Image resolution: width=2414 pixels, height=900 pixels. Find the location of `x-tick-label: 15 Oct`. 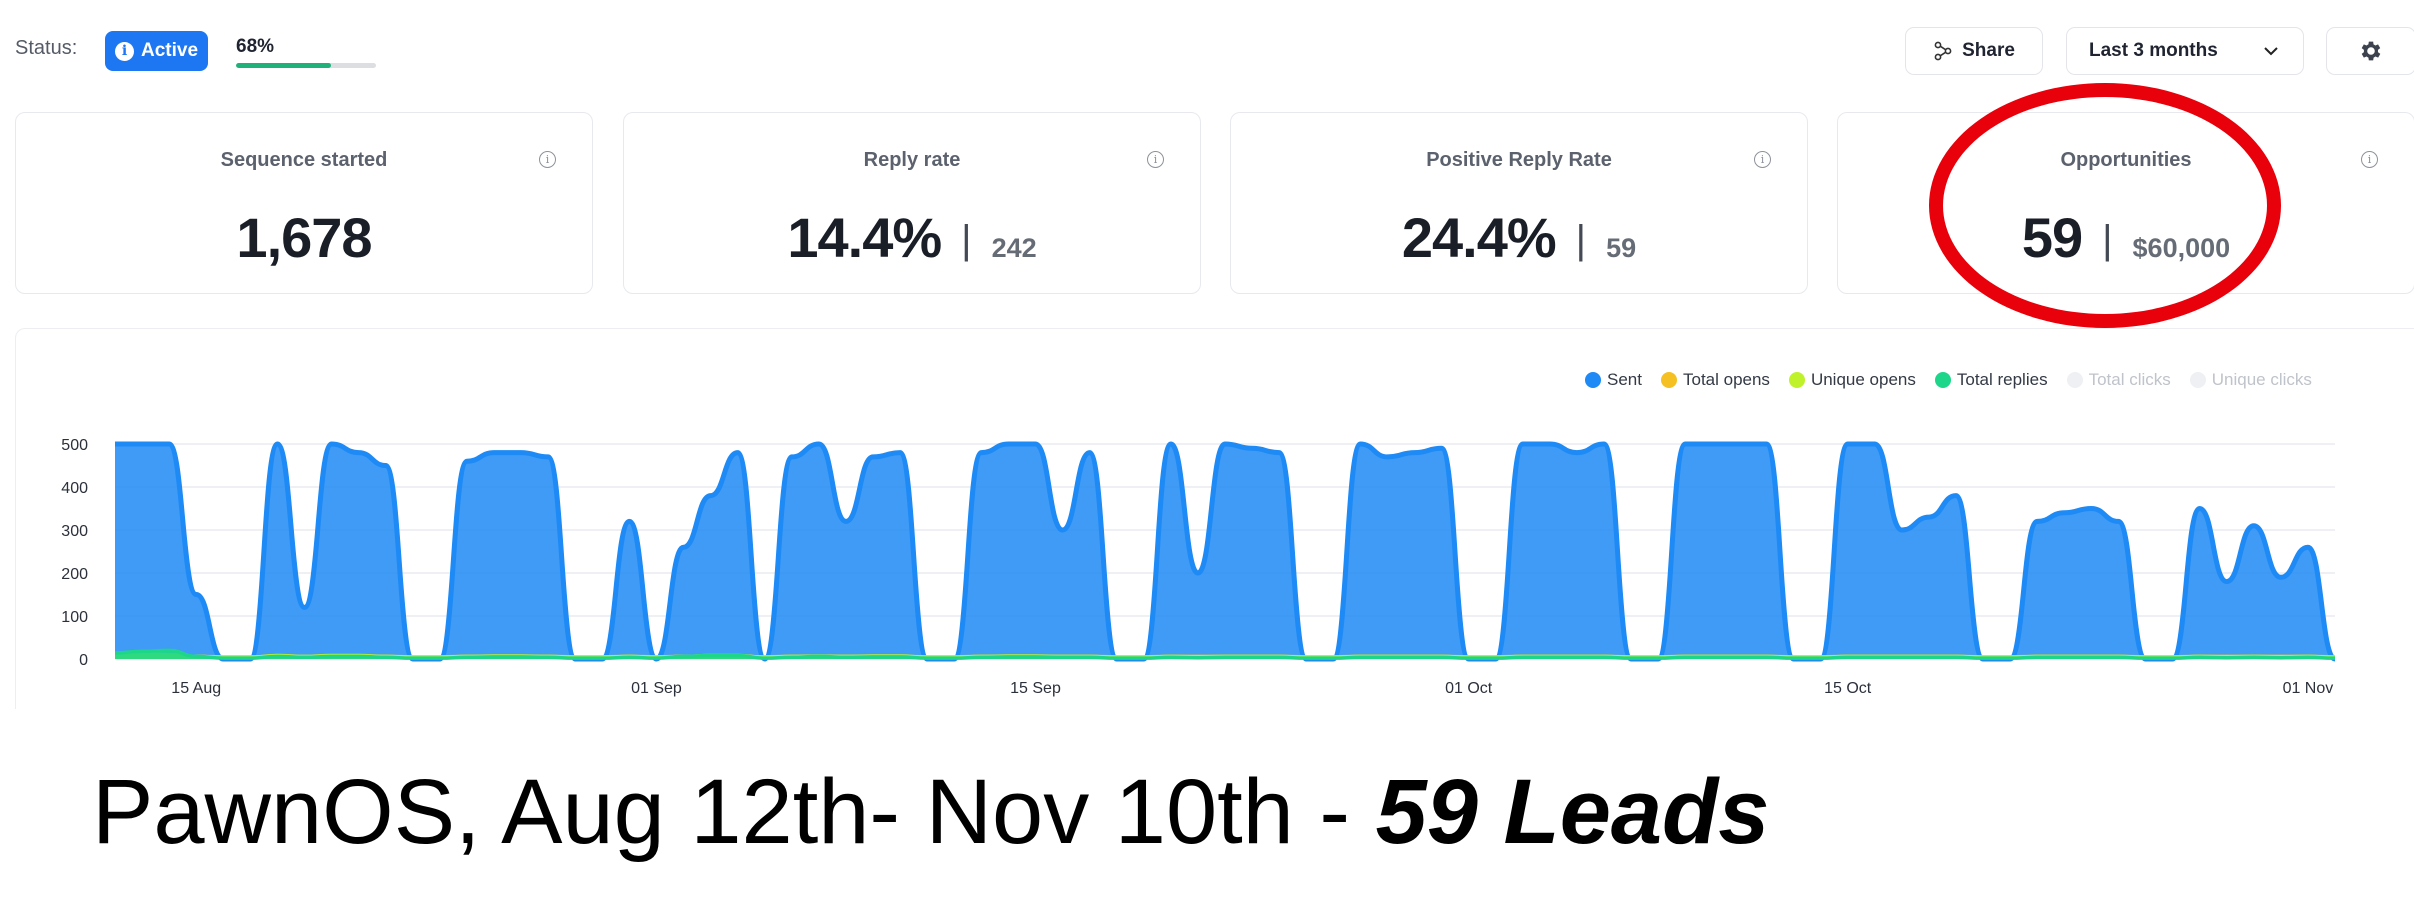

x-tick-label: 15 Oct is located at coordinates (1848, 688).